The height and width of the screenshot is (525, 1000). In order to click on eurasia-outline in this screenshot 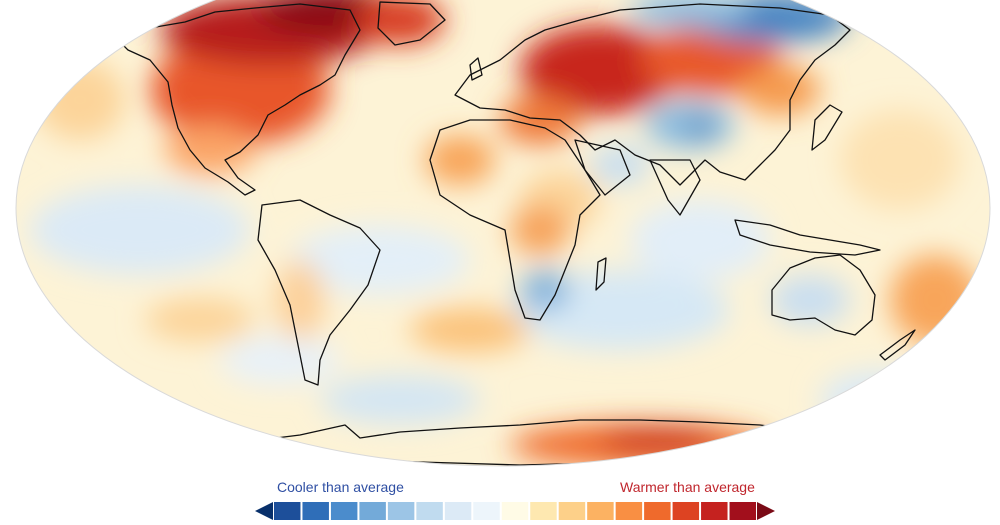, I will do `click(652, 94)`.